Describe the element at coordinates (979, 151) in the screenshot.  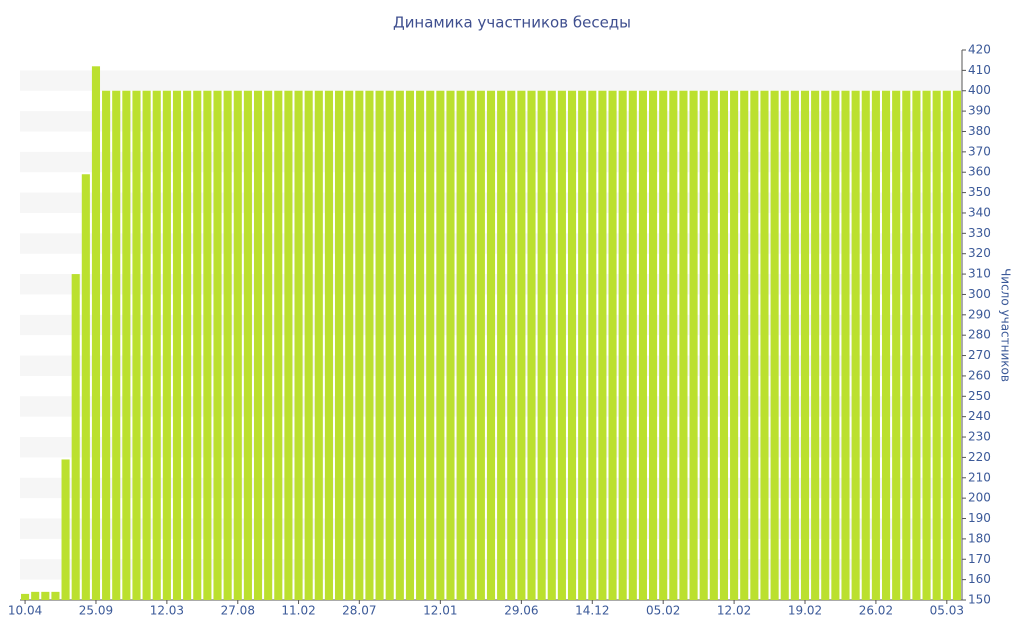
I see `y-tick-label: 370` at that location.